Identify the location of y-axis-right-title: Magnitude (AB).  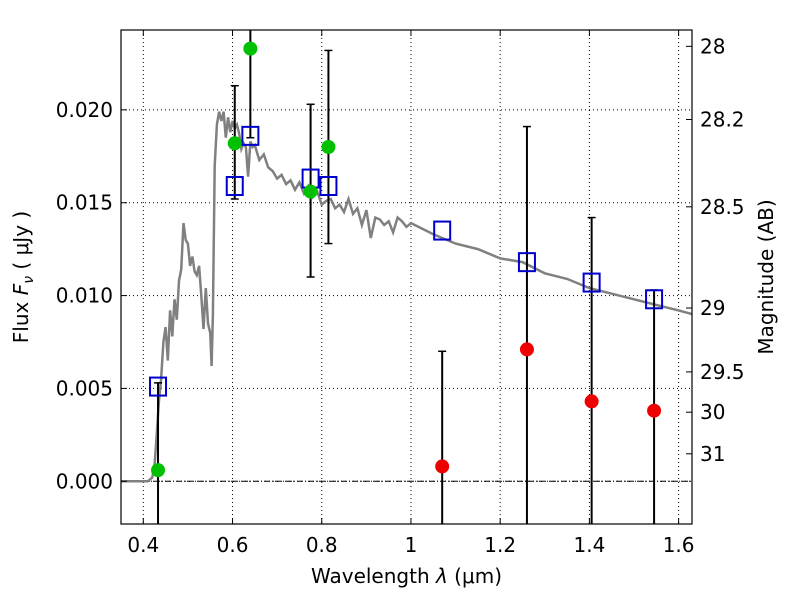
(766, 276).